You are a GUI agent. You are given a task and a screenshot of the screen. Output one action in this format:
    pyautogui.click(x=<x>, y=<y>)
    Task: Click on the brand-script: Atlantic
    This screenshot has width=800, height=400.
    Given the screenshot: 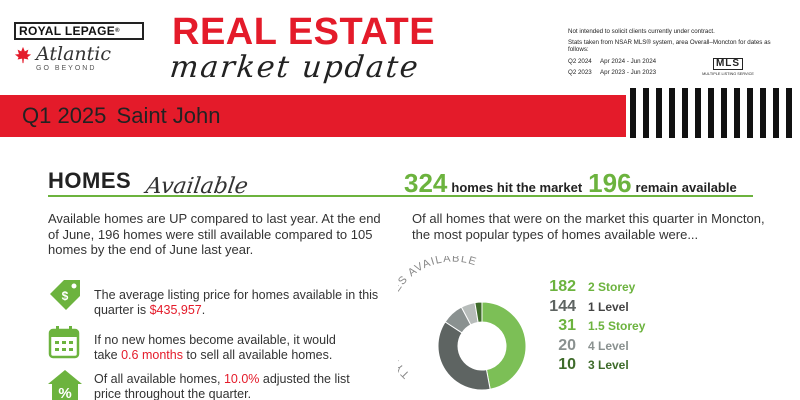 What is the action you would take?
    pyautogui.click(x=74, y=54)
    